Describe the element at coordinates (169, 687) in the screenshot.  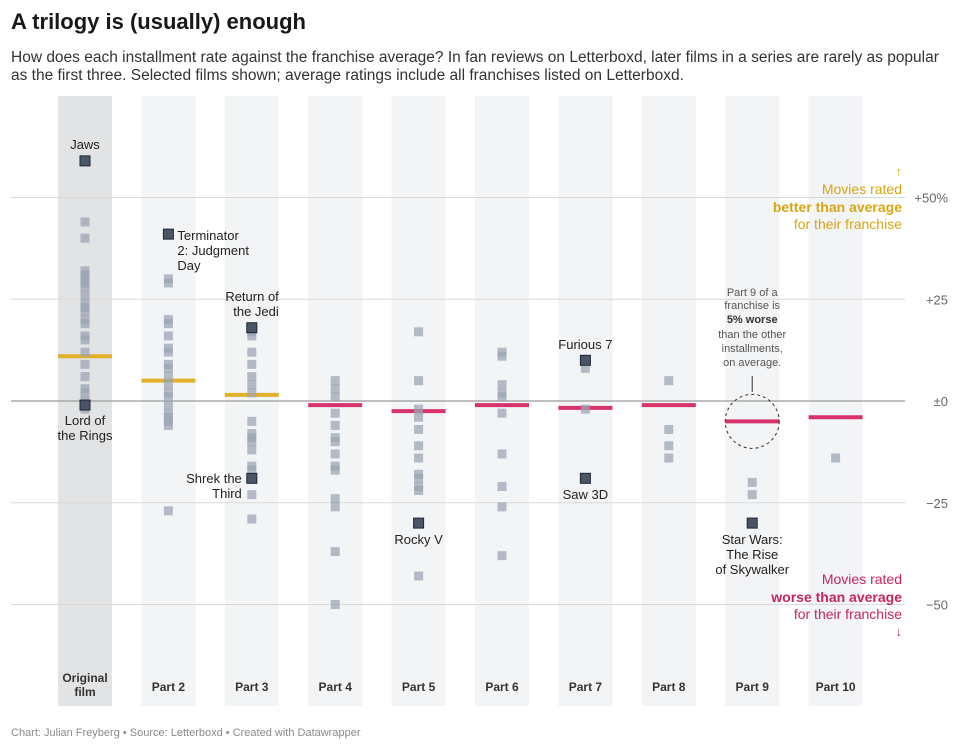
I see `x-axis-label: Part 2` at that location.